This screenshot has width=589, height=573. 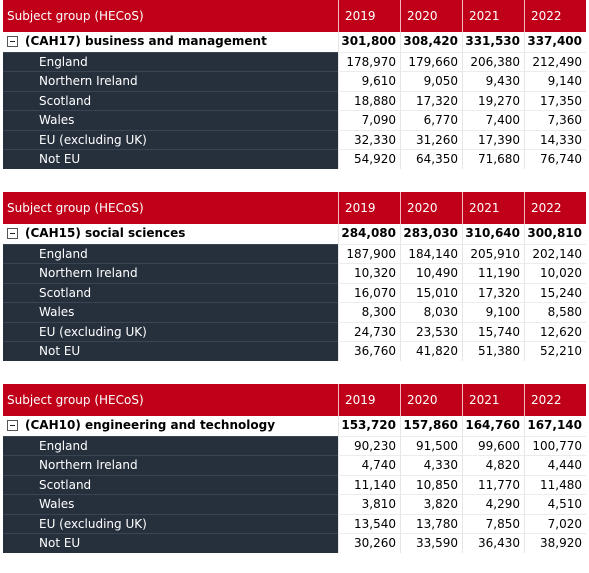 I want to click on value-cell: 16,070, so click(x=369, y=292).